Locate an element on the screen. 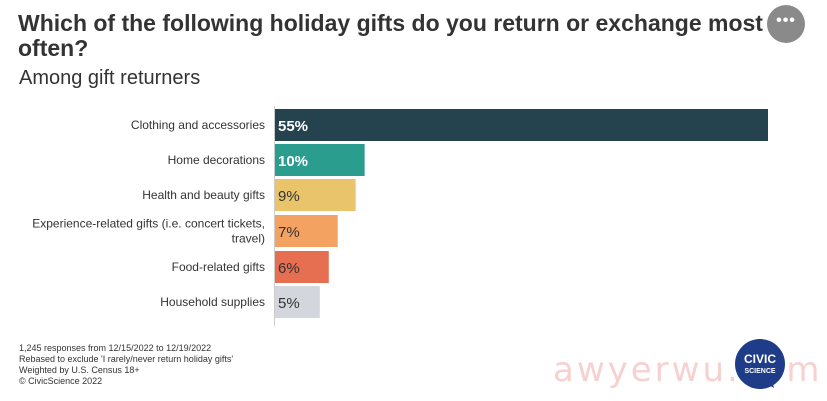 This screenshot has height=401, width=827. category-label: Clothing and accessories is located at coordinates (198, 125).